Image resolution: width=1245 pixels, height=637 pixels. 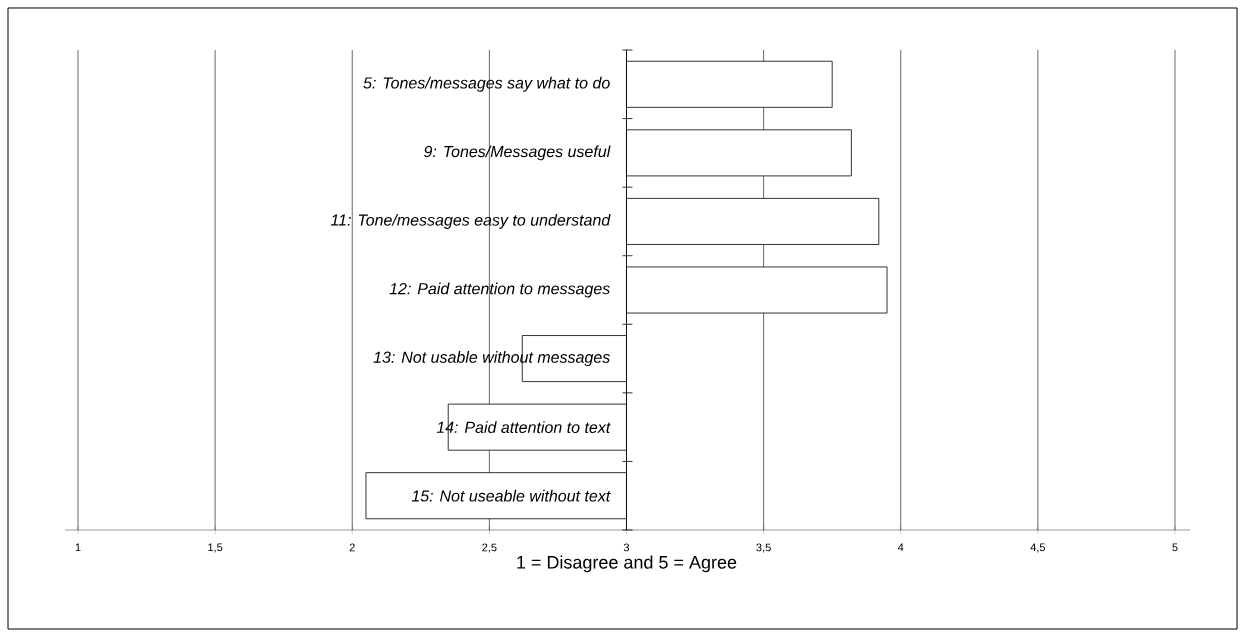 I want to click on y-tick-label: 9: Tones/Messages useful, so click(x=517, y=153).